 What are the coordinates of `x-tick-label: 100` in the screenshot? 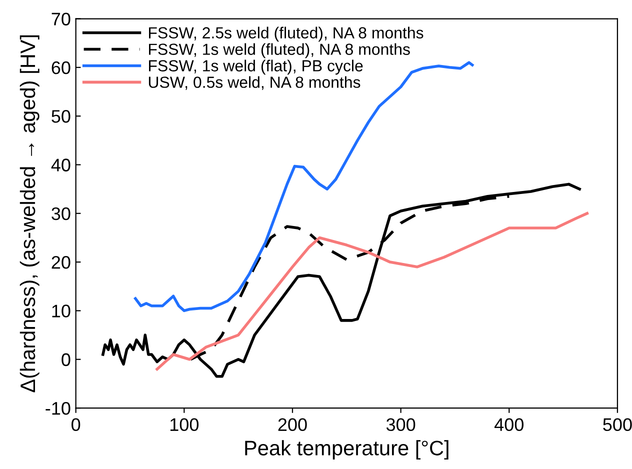 It's located at (184, 425).